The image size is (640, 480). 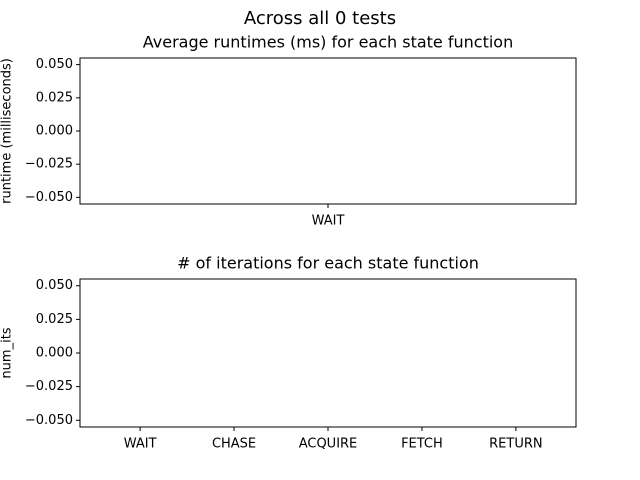 I want to click on y-axis-label: num_its, so click(x=7, y=352).